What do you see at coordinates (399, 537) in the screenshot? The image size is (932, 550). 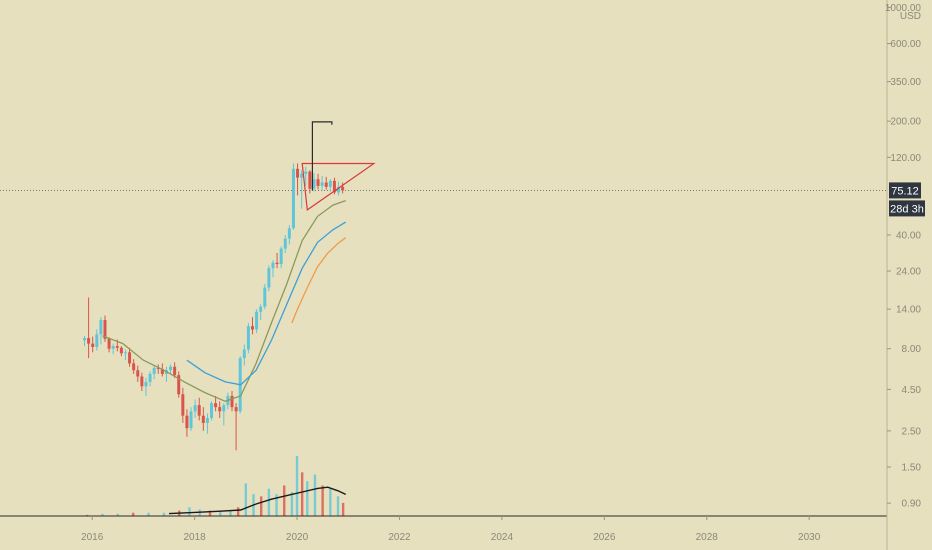 I see `x-tick-label: 2022` at bounding box center [399, 537].